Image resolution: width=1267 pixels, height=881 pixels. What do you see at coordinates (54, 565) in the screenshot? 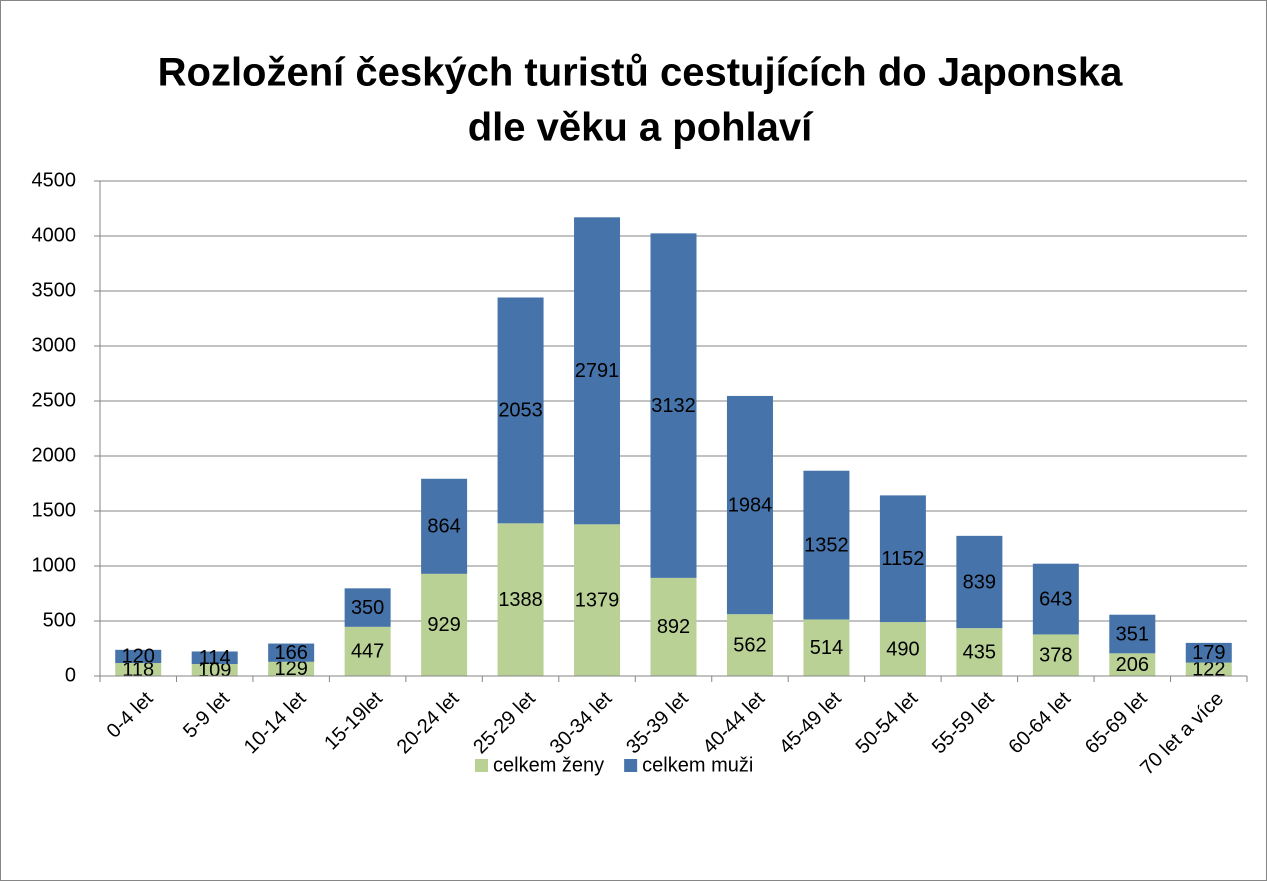
I see `y-tick-label: 1000` at bounding box center [54, 565].